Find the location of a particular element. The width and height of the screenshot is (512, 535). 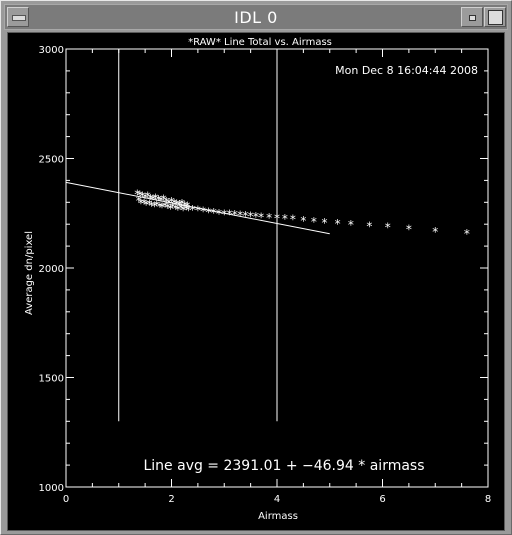

x-axis-label: Airmass is located at coordinates (278, 516).